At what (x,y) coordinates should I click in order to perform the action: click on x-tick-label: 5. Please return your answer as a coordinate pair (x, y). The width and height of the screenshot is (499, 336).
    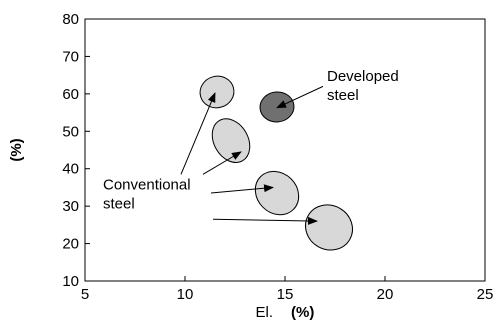
    Looking at the image, I should click on (85, 294).